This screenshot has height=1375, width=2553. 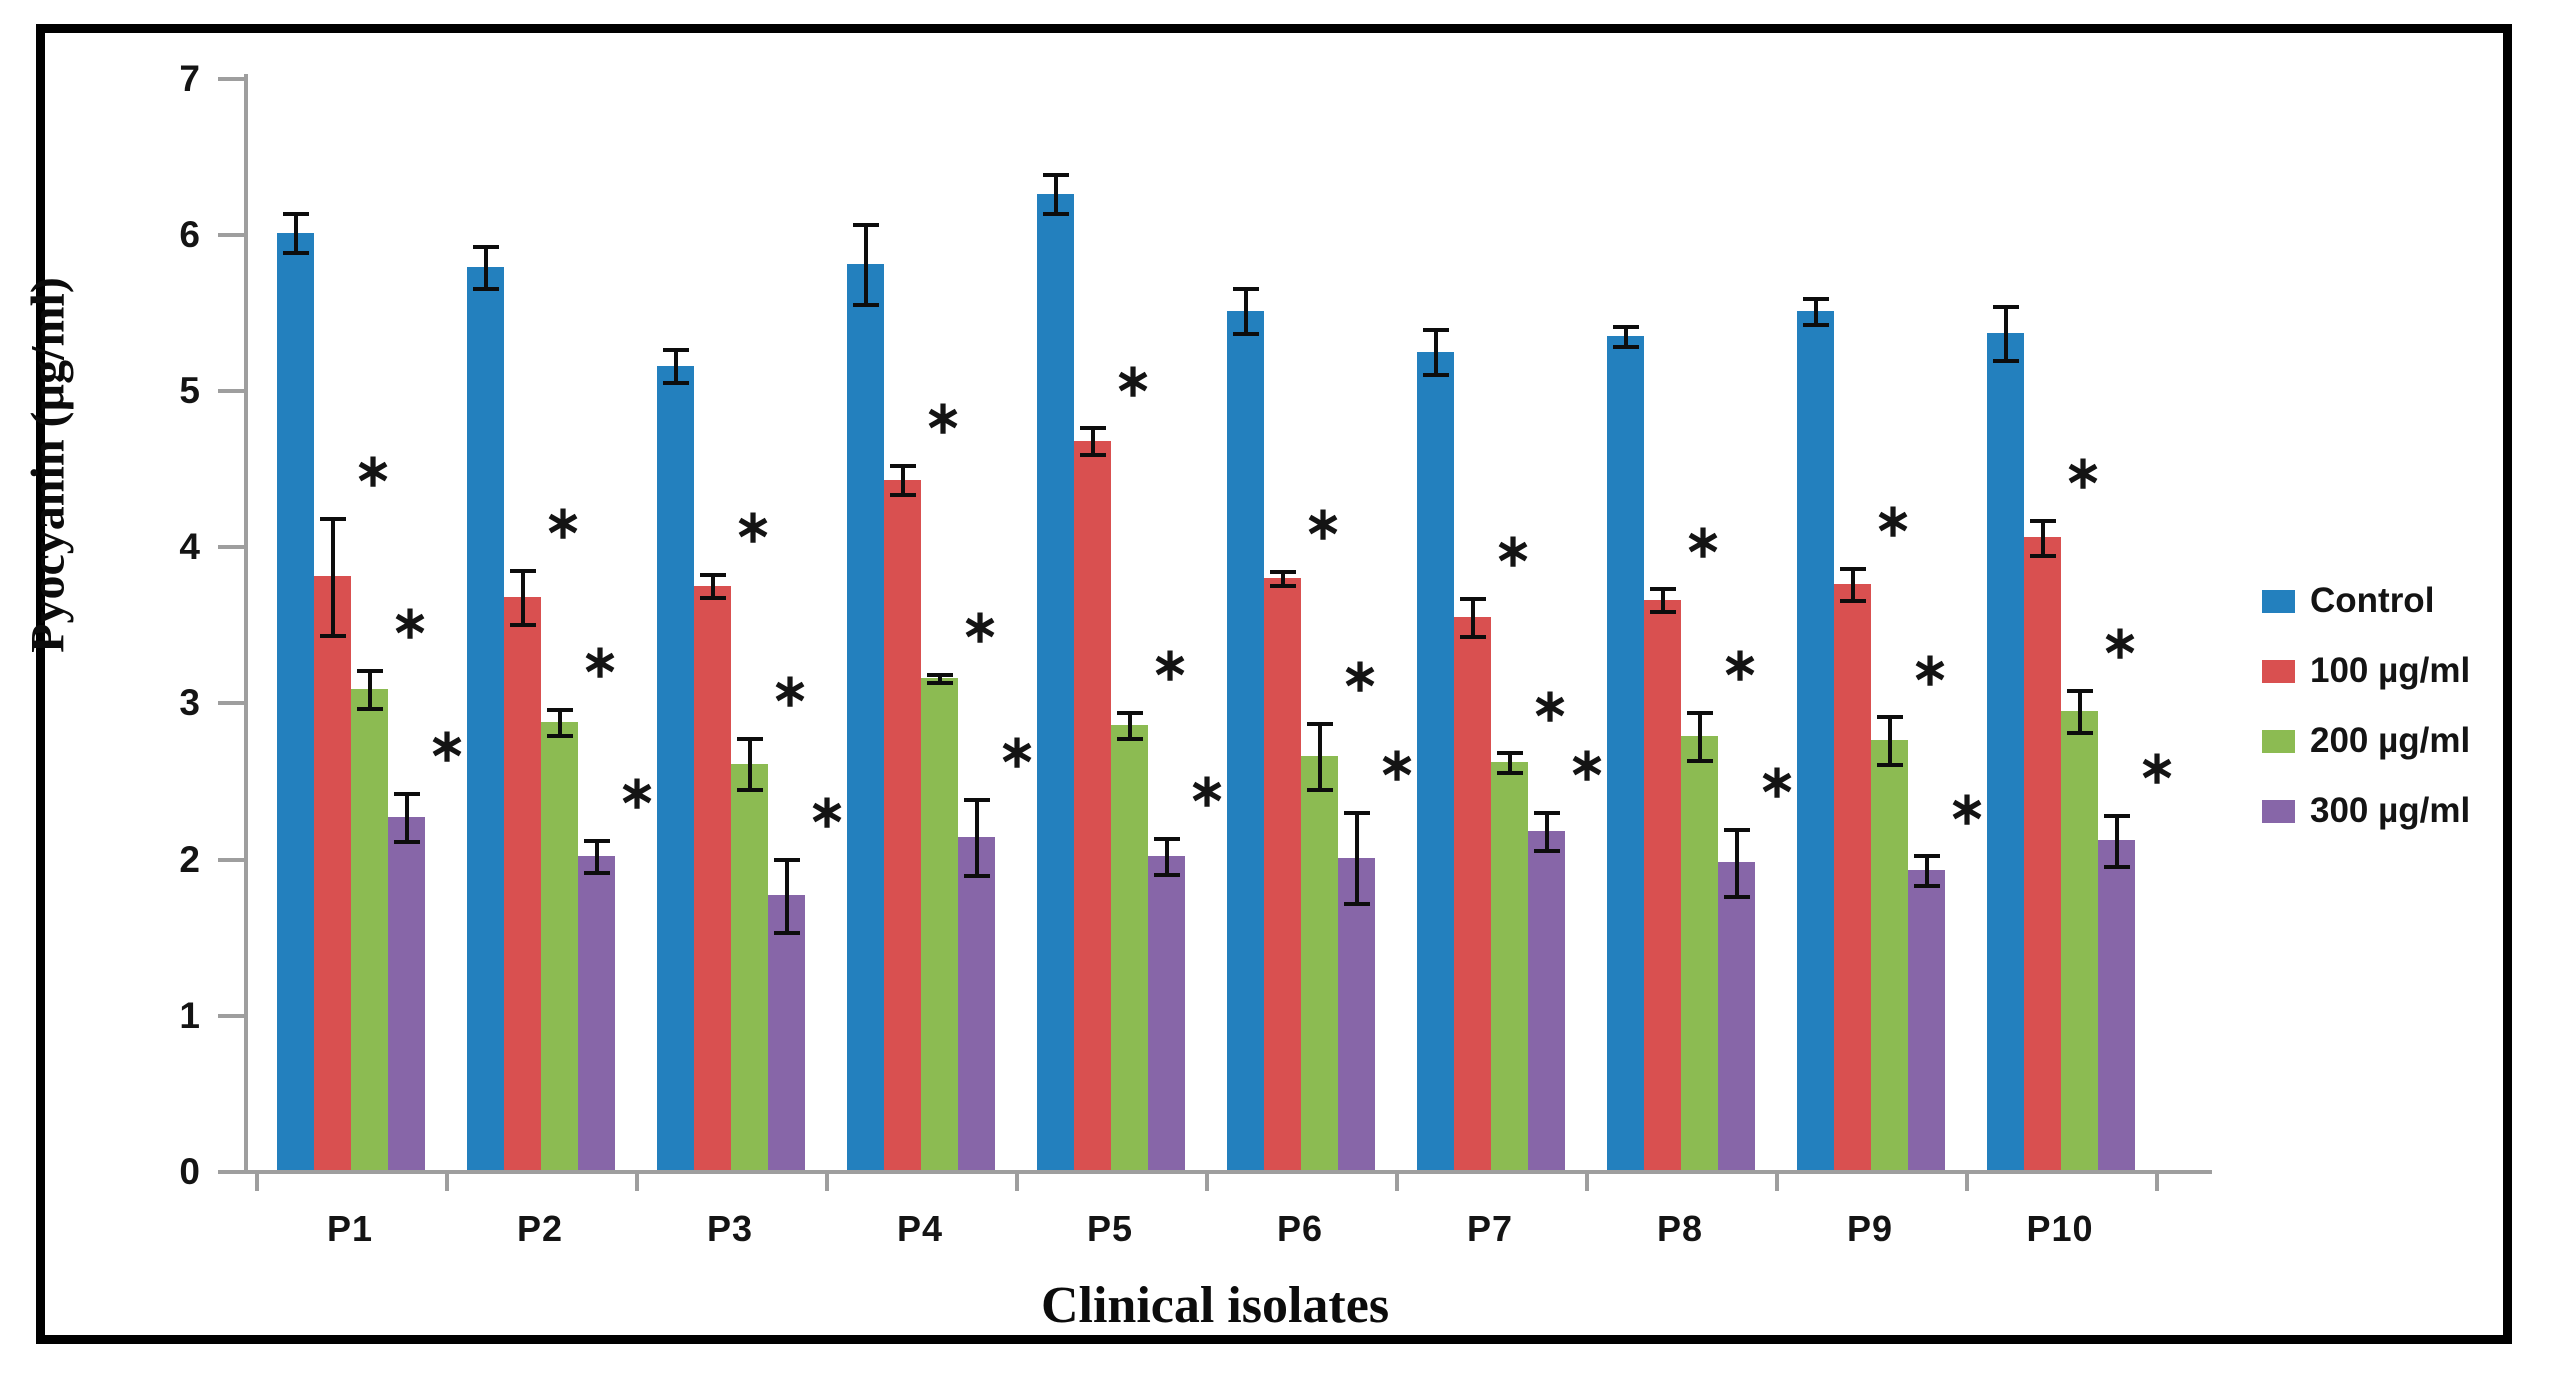 What do you see at coordinates (540, 1228) in the screenshot?
I see `category-label-P2: P2` at bounding box center [540, 1228].